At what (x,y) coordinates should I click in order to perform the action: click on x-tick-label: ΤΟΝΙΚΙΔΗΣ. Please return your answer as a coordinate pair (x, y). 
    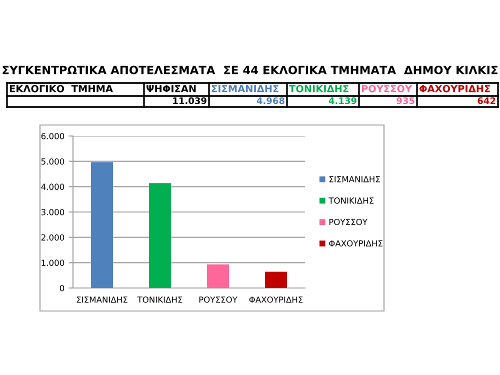
    Looking at the image, I should click on (159, 299).